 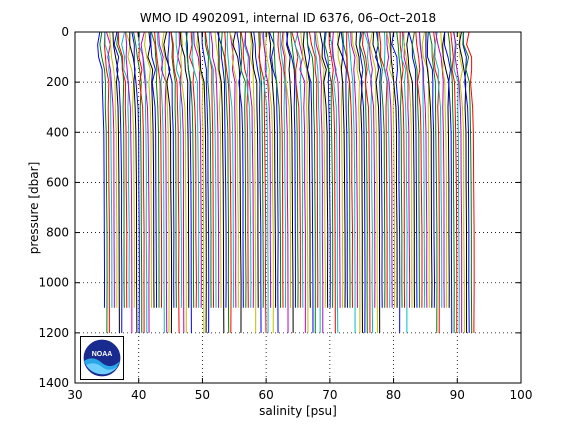 I want to click on y-tick-label: 600, so click(x=57, y=182).